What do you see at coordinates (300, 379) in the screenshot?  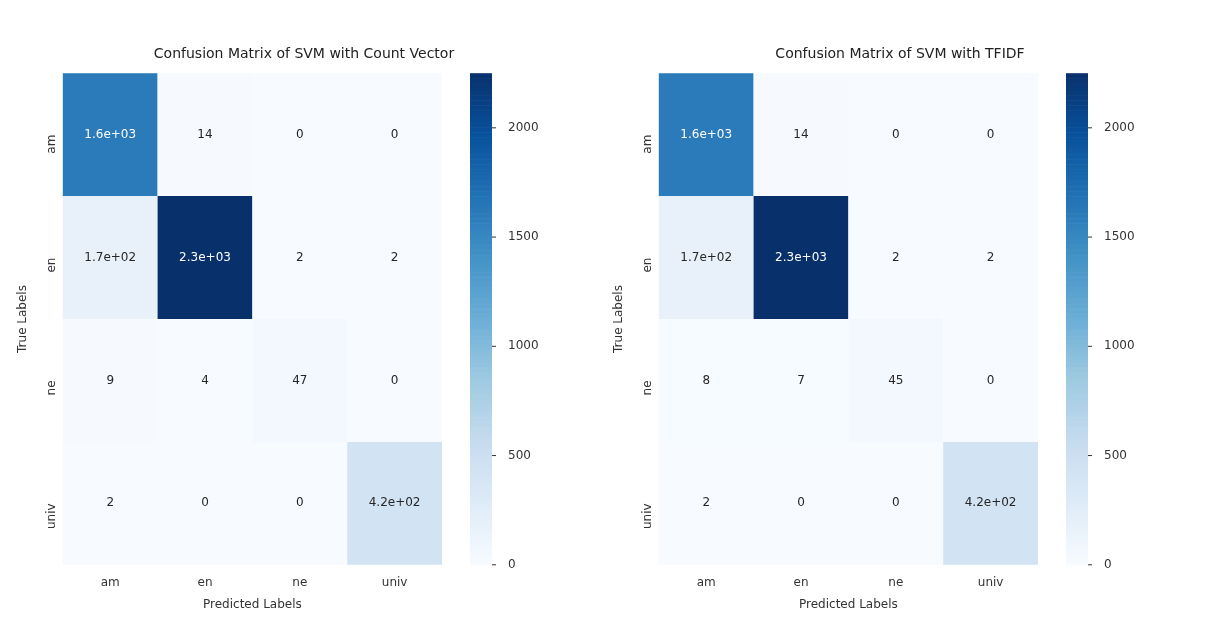 I see `data-label: 47` at bounding box center [300, 379].